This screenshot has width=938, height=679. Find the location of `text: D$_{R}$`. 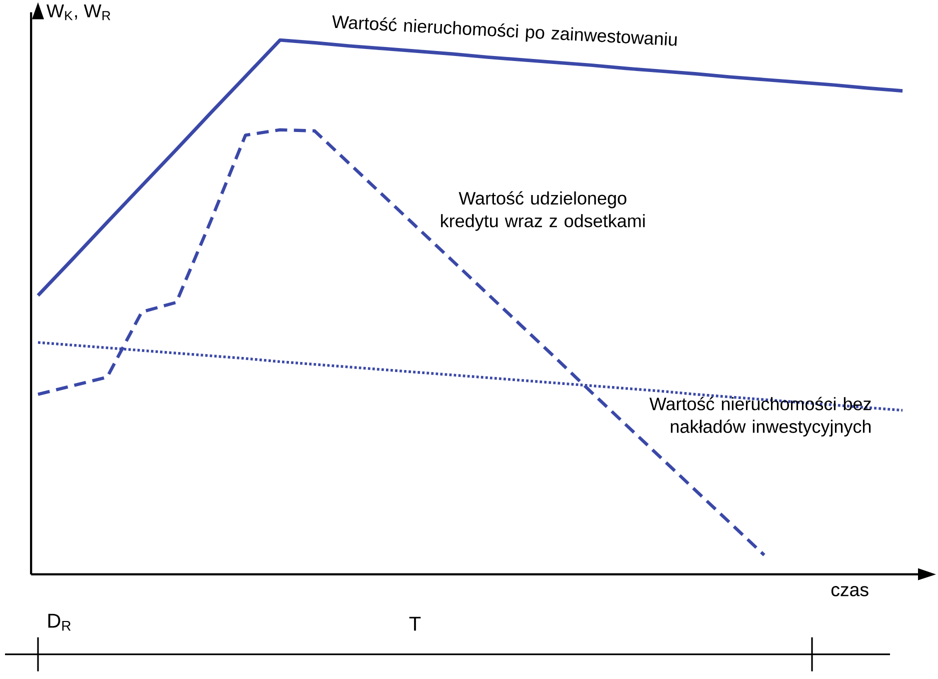

text: D$_{R}$ is located at coordinates (59, 622).